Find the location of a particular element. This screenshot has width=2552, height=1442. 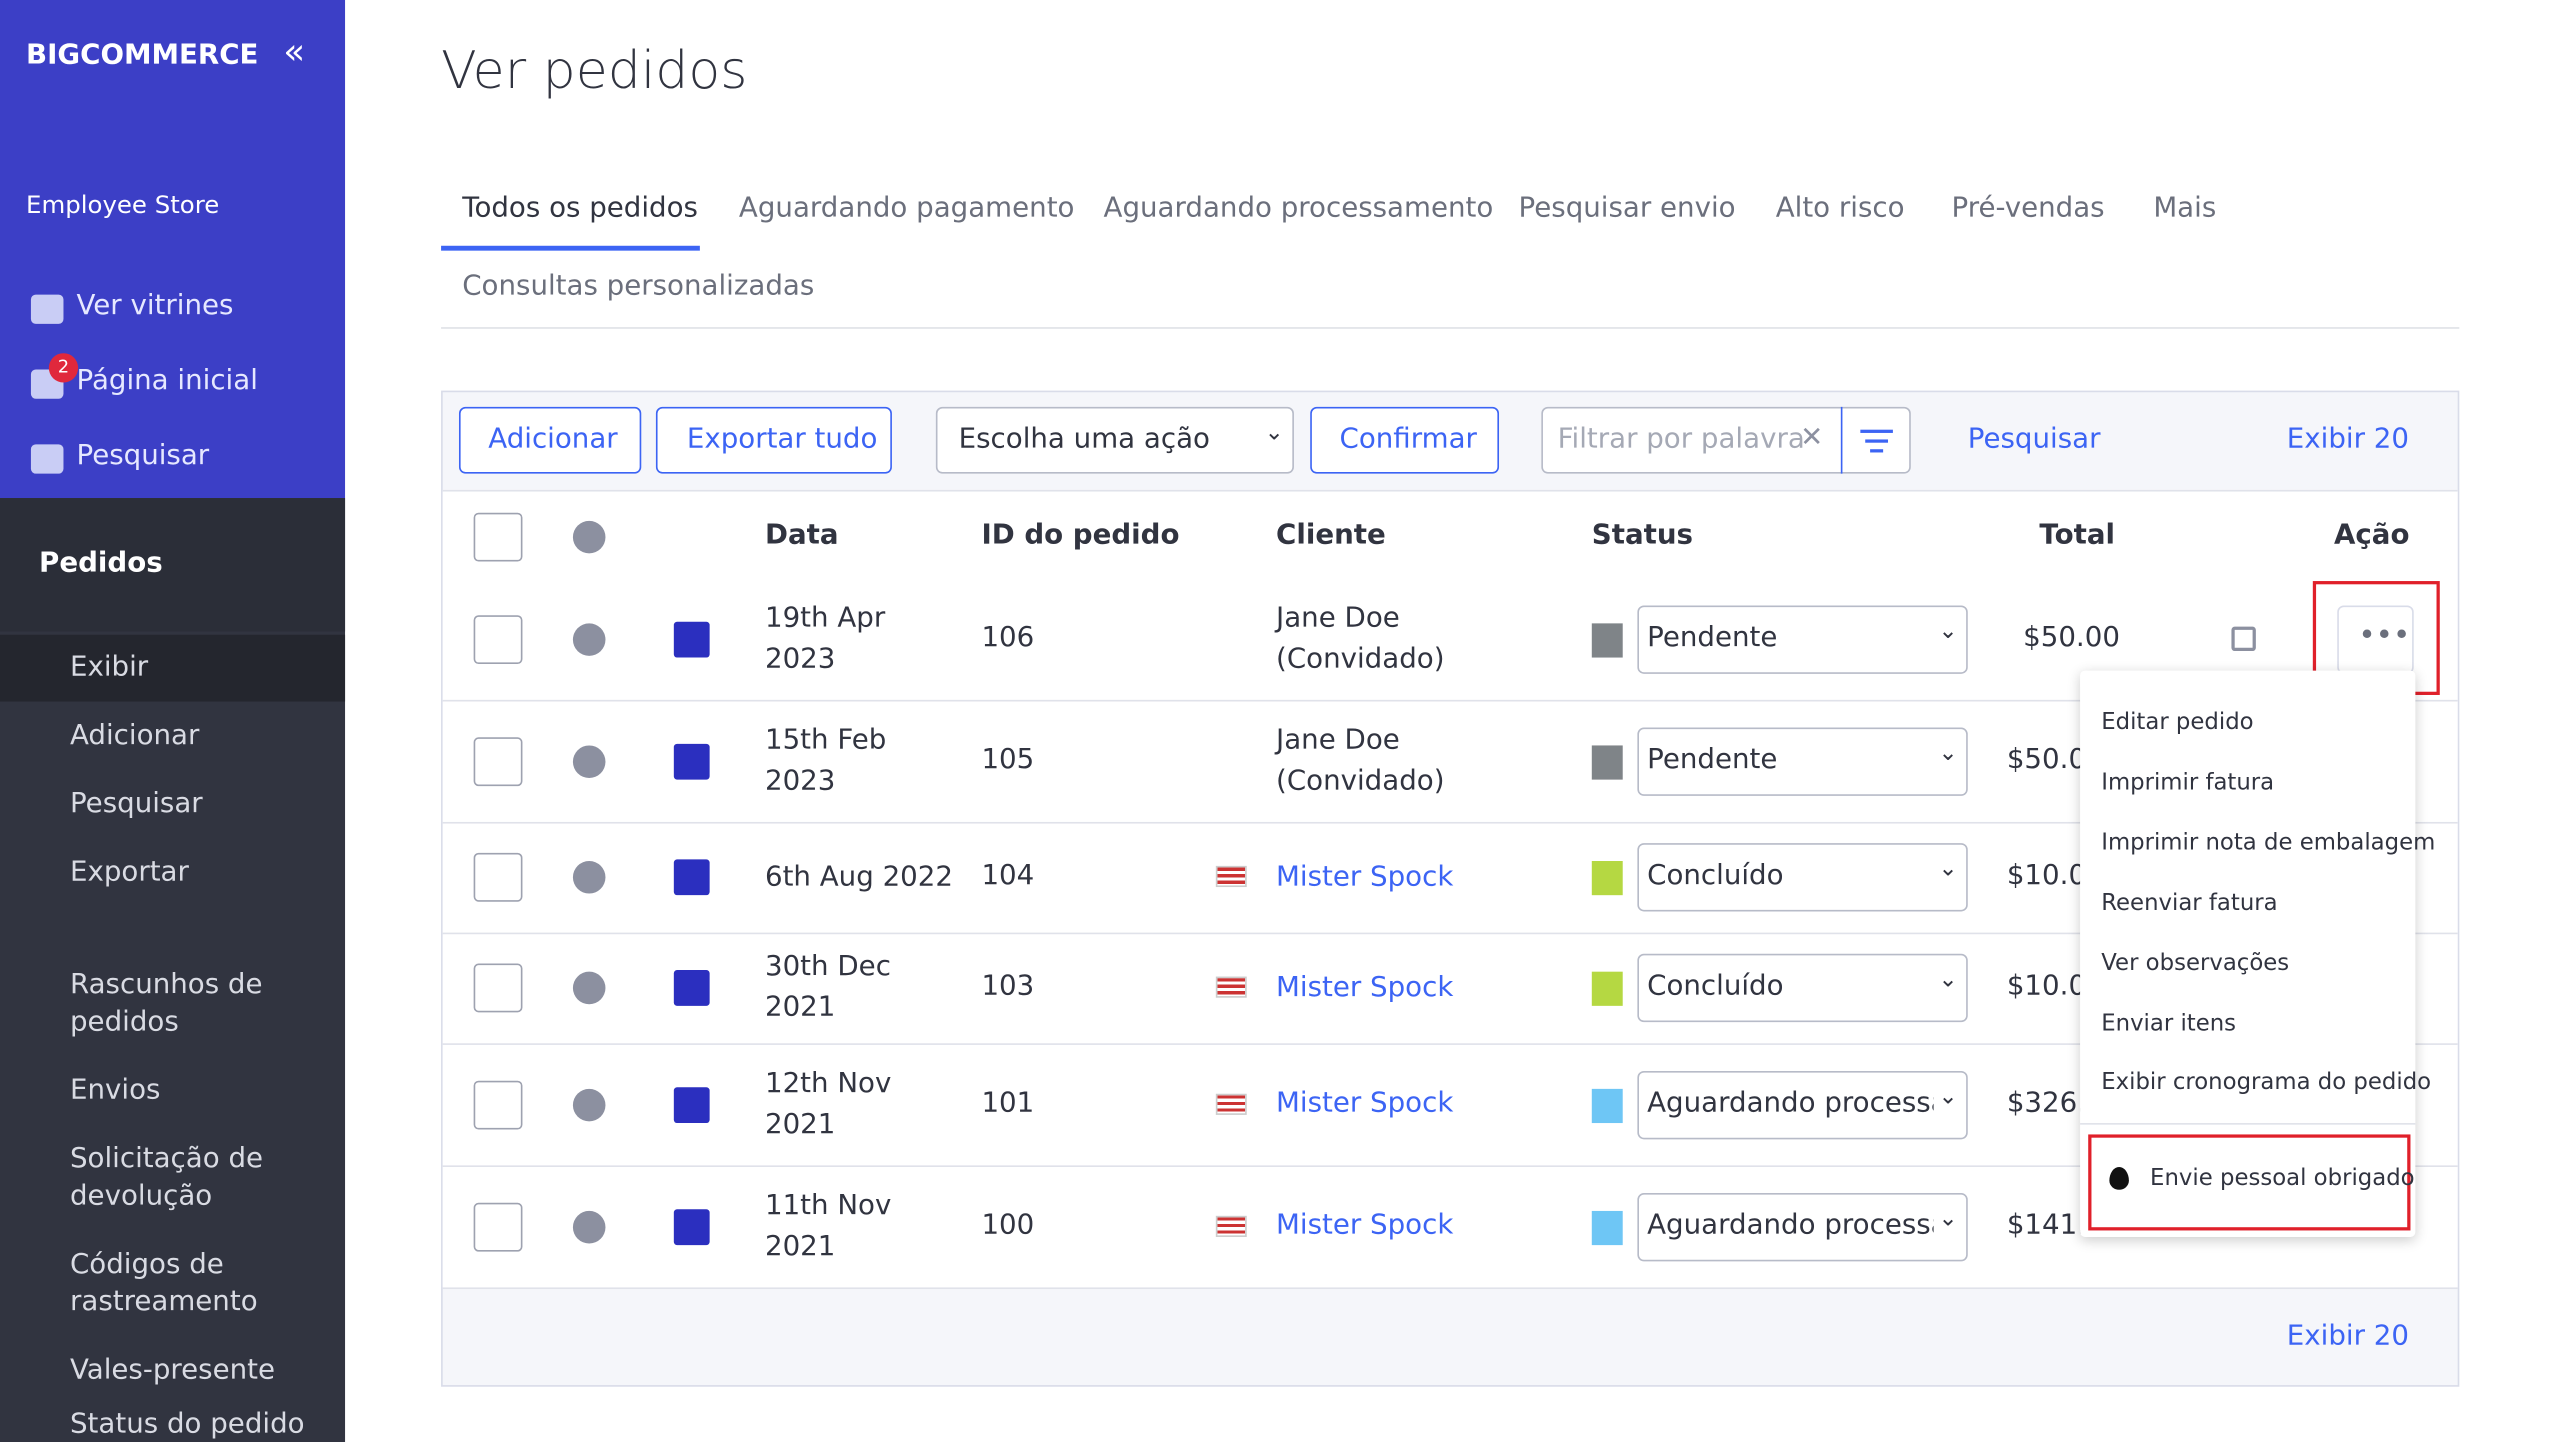

sidebar-item: Status do pedido is located at coordinates (187, 1424).